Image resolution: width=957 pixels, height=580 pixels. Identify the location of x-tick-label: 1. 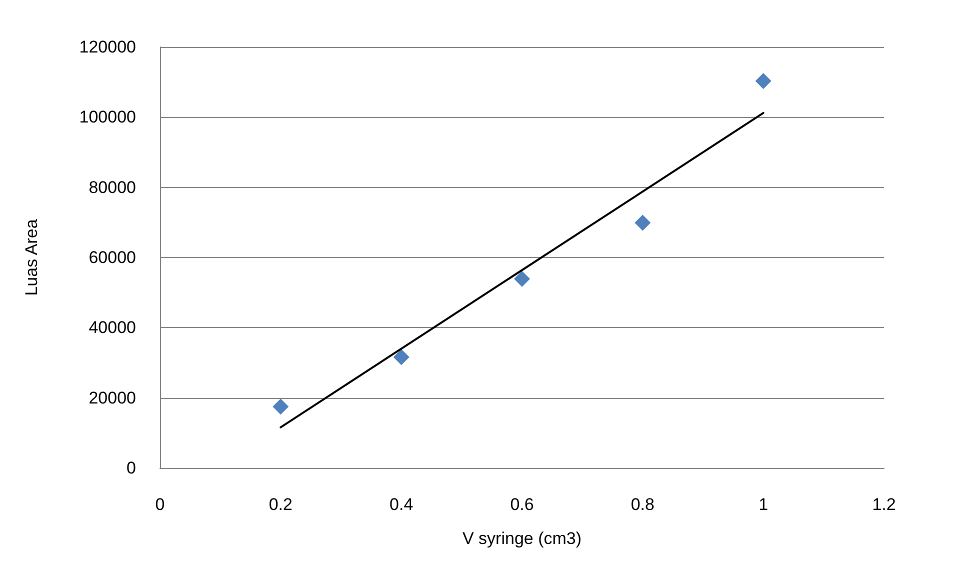
(763, 504).